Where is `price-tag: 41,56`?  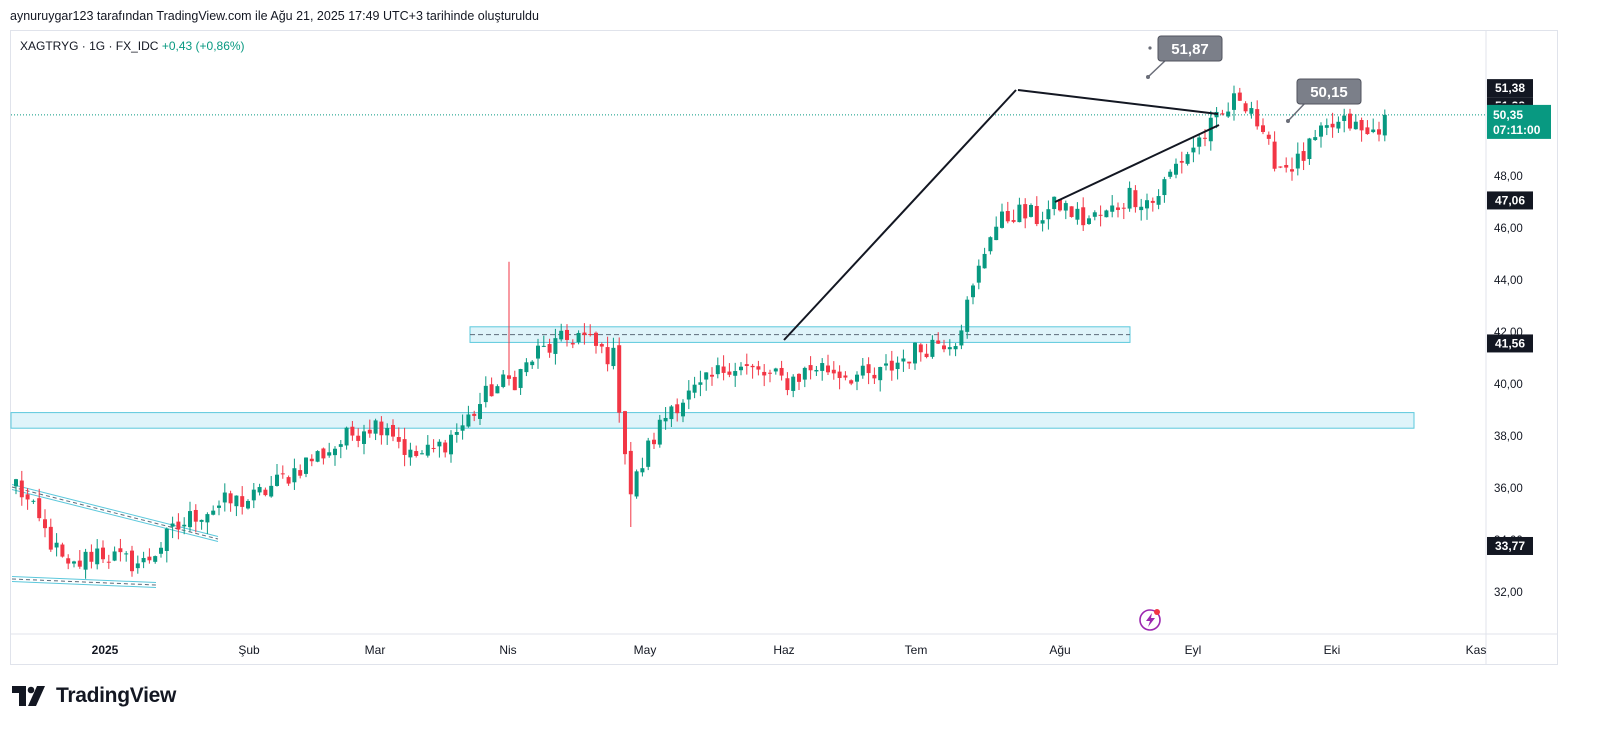
price-tag: 41,56 is located at coordinates (1510, 343).